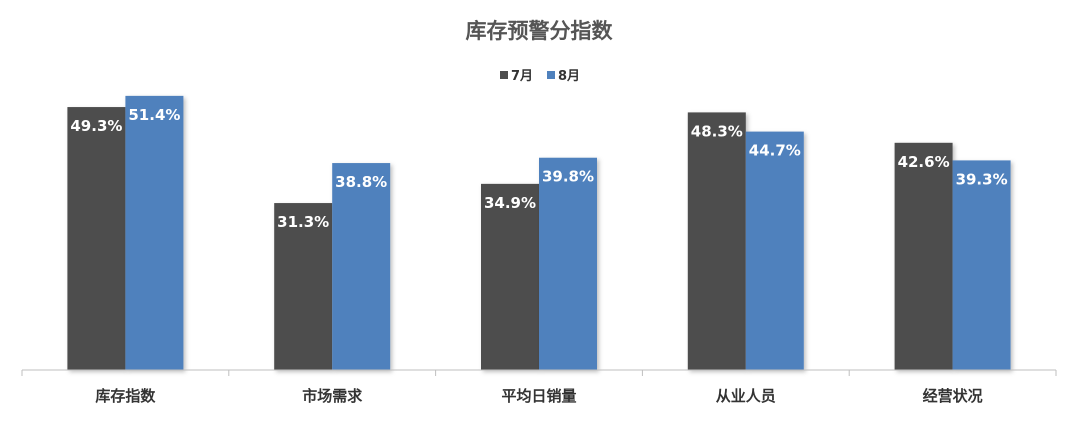  Describe the element at coordinates (953, 396) in the screenshot. I see `category-label-5: 经营状况` at that location.